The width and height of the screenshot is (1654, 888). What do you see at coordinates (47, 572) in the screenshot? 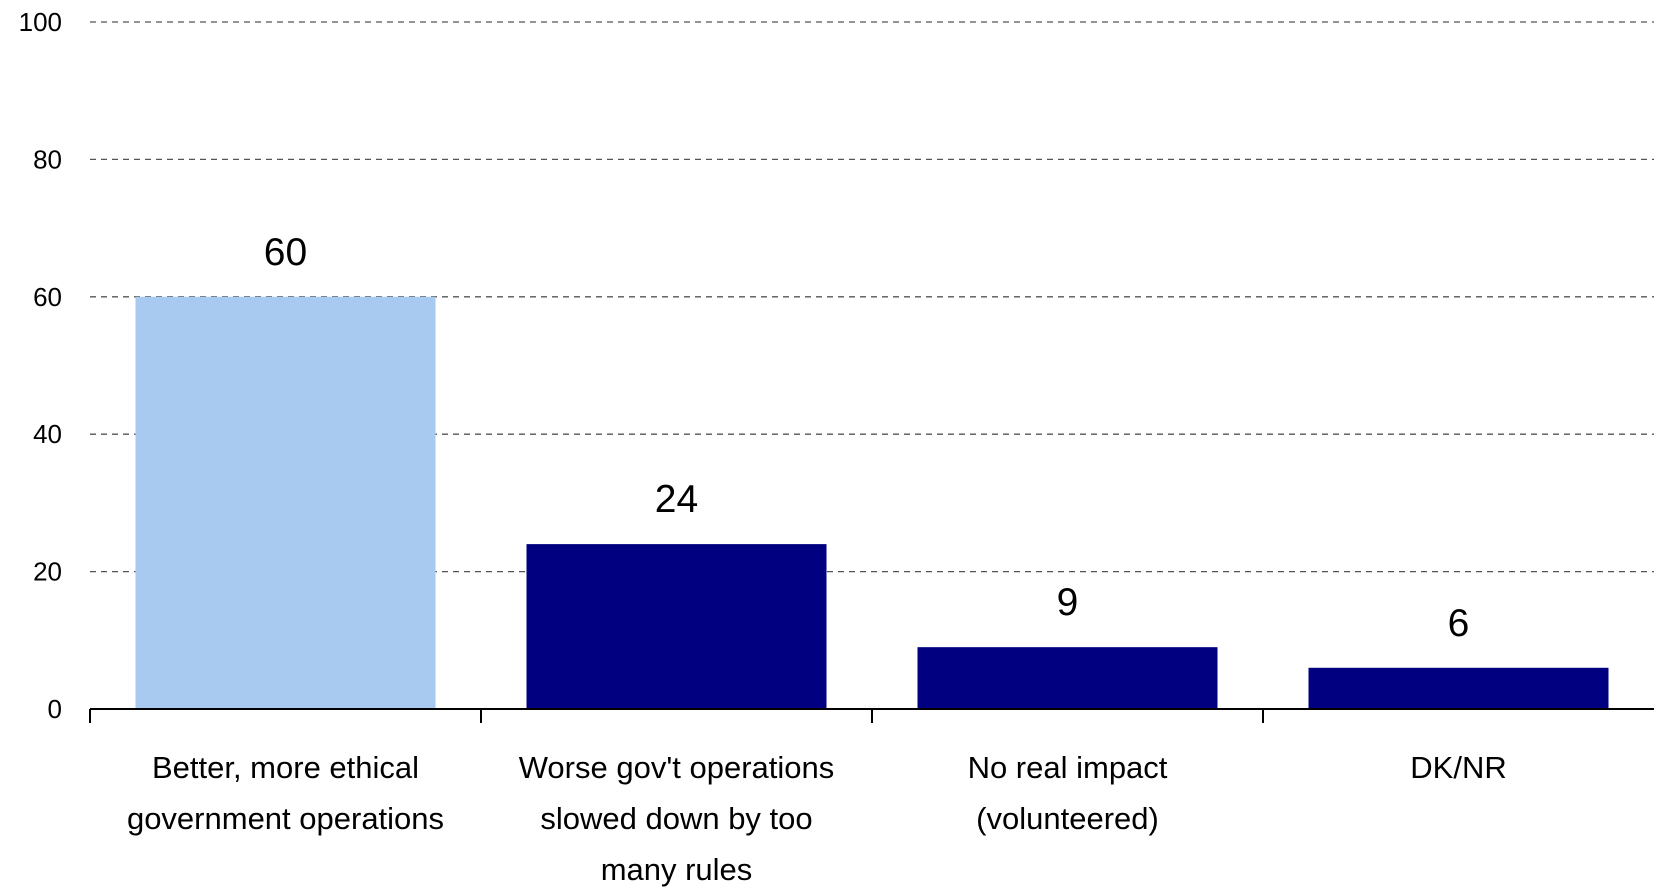
I see `y-tick-label-20: 20` at bounding box center [47, 572].